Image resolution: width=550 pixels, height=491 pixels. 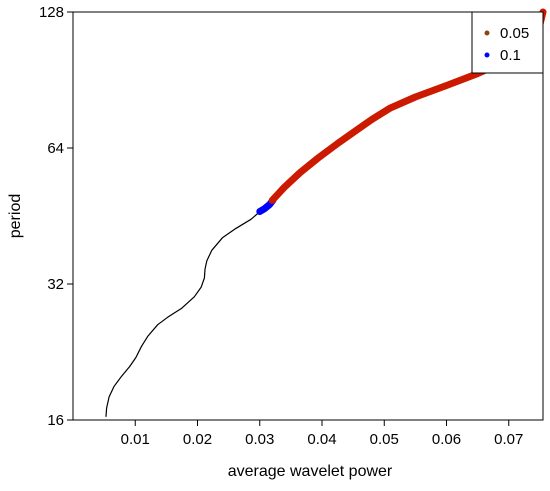 I want to click on legend-box, so click(x=507, y=42).